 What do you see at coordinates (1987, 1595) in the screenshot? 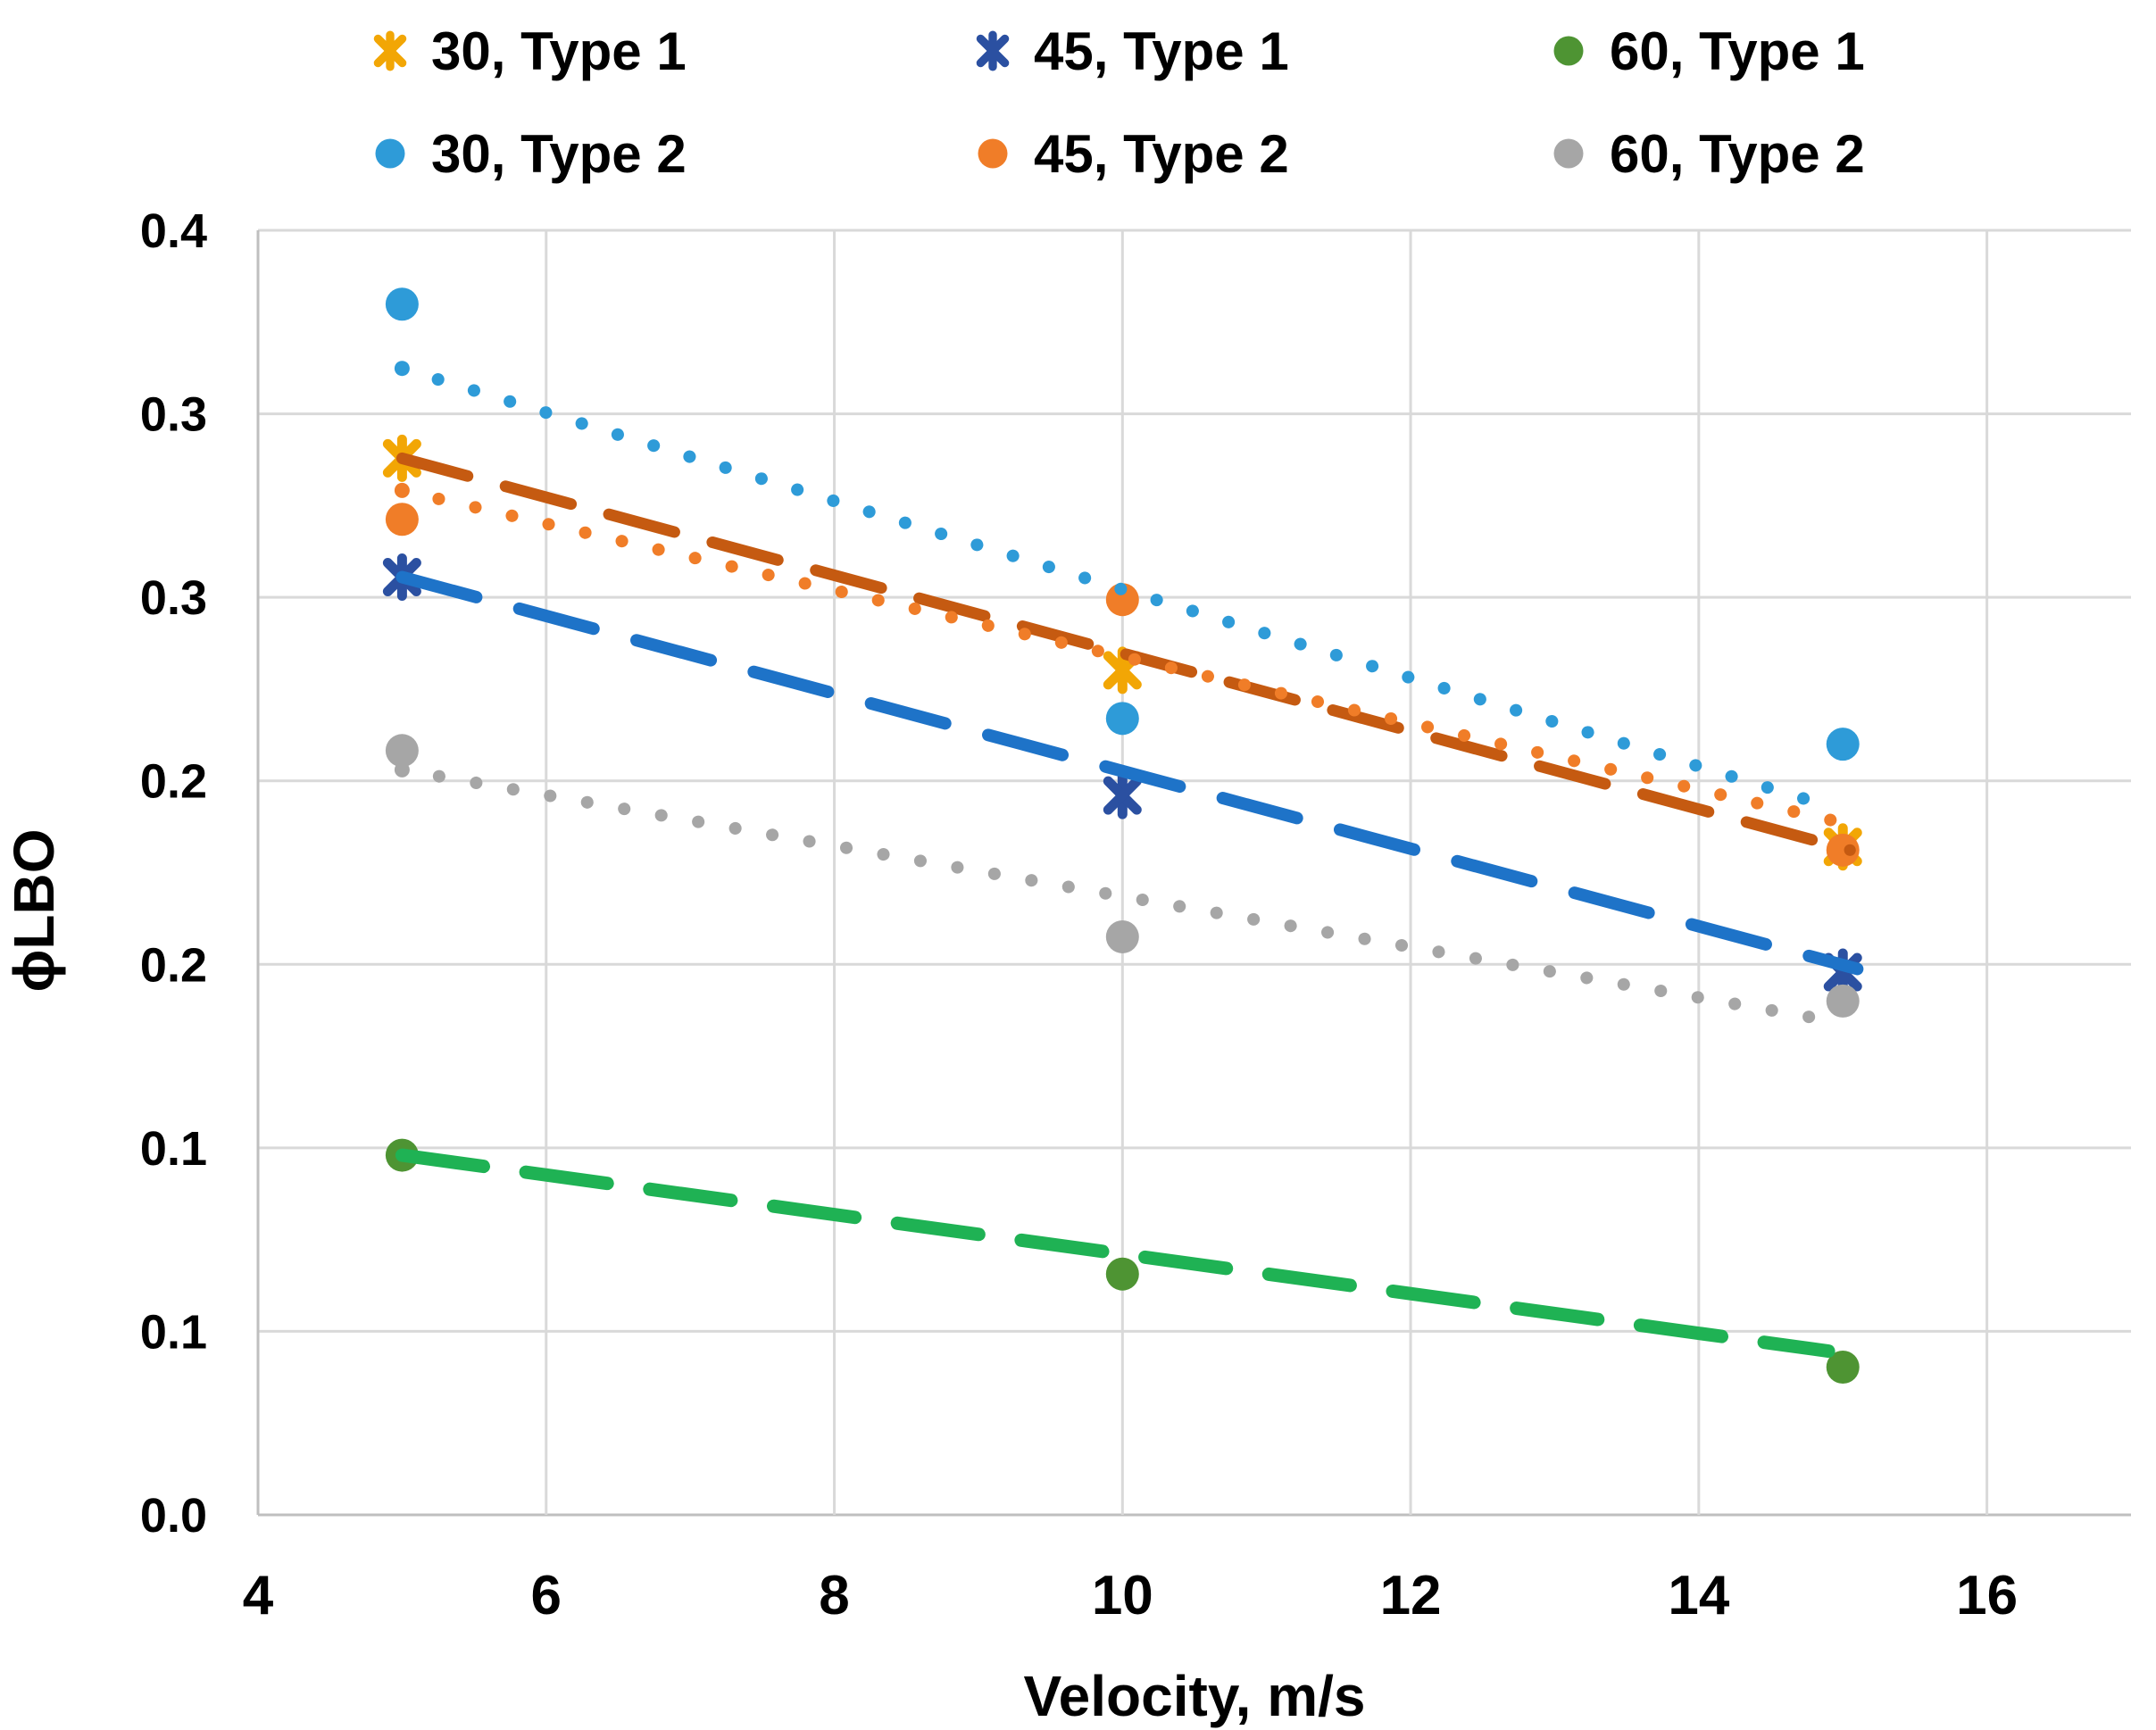
I see `x-tick-label: 16` at bounding box center [1987, 1595].